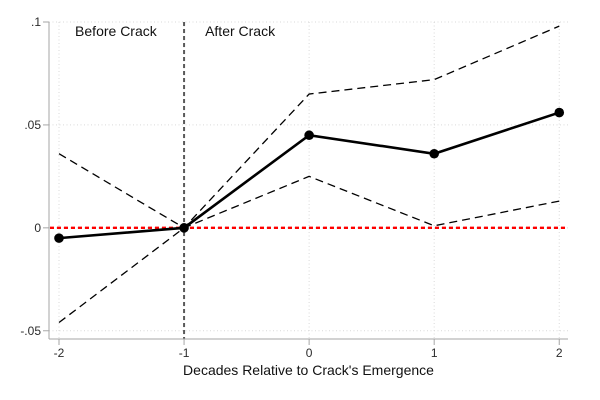 This screenshot has width=600, height=400. I want to click on x-axis-title: Decades Relative to Crack's Emergence, so click(308, 370).